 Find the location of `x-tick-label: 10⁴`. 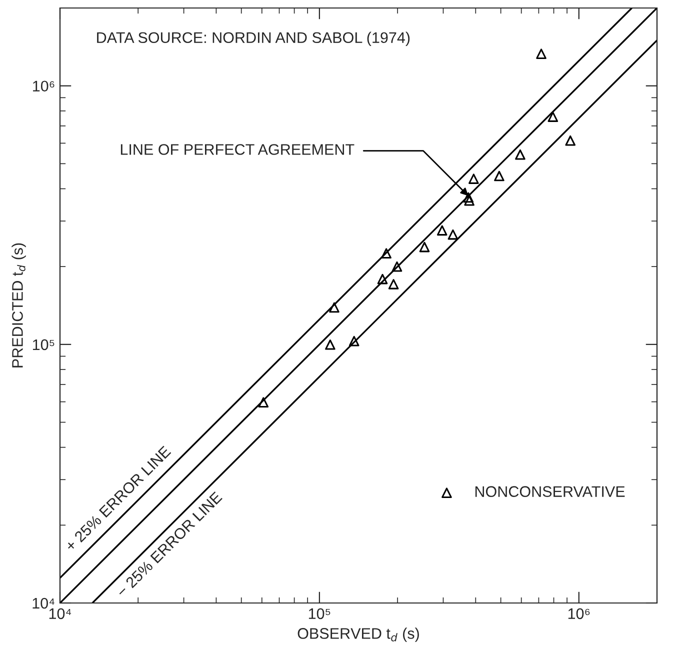

x-tick-label: 10⁴ is located at coordinates (60, 614).